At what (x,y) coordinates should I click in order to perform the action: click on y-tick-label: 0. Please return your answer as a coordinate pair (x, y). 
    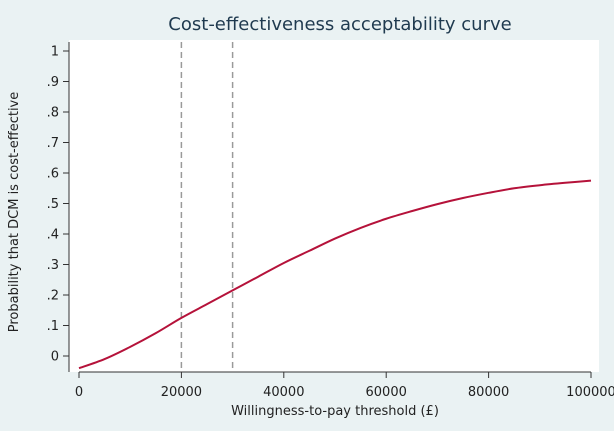
    Looking at the image, I should click on (55, 357).